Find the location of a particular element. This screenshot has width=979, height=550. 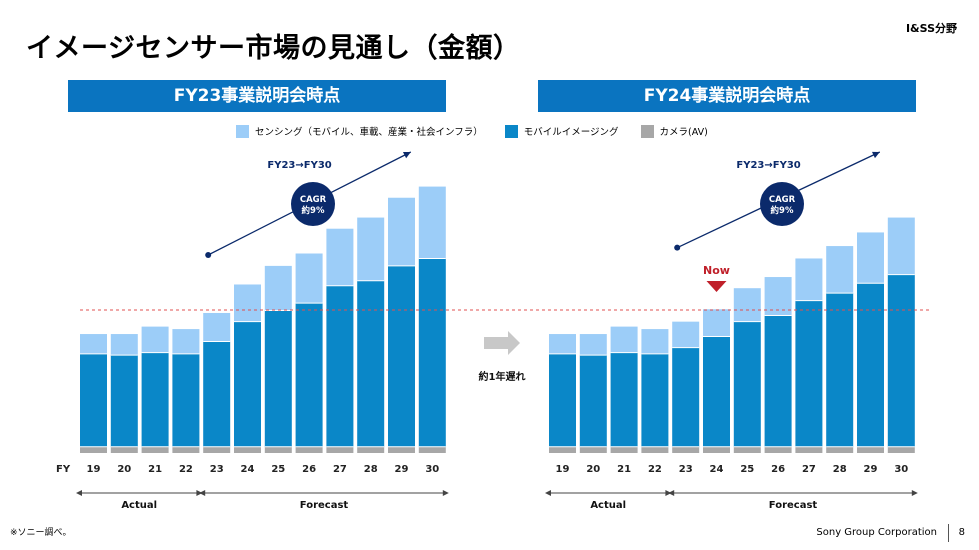

legend-swatch-mobile is located at coordinates (511, 131).